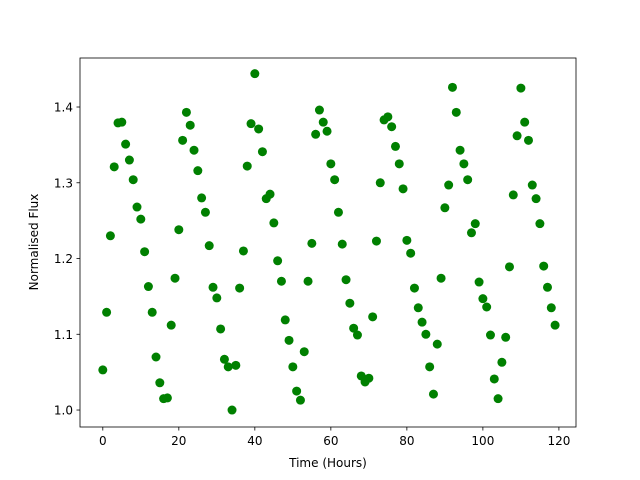 Image resolution: width=640 pixels, height=480 pixels. Describe the element at coordinates (327, 463) in the screenshot. I see `x-axis-label: Time (Hours)` at that location.